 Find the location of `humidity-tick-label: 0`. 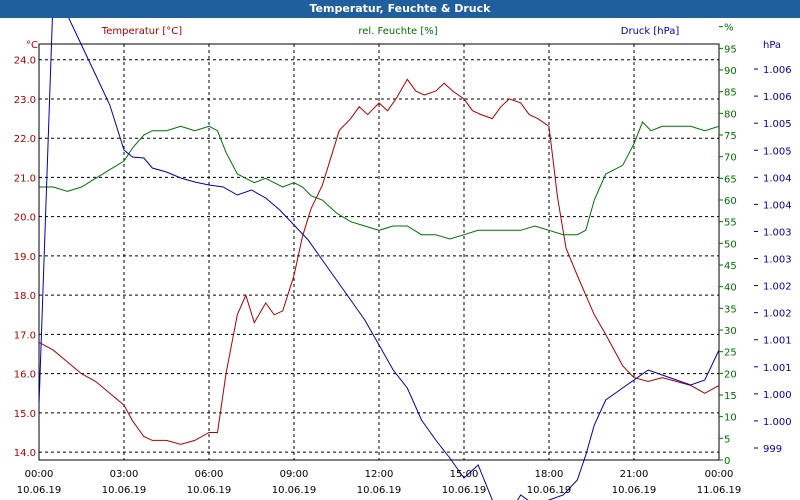

humidity-tick-label: 0 is located at coordinates (727, 461).